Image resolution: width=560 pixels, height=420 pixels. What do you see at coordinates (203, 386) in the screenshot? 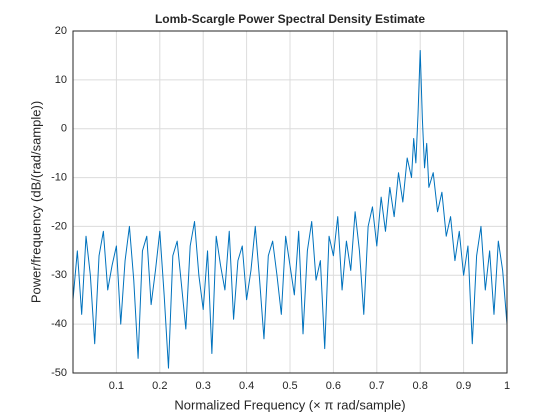
I see `x-tick-label: 0.3` at bounding box center [203, 386].